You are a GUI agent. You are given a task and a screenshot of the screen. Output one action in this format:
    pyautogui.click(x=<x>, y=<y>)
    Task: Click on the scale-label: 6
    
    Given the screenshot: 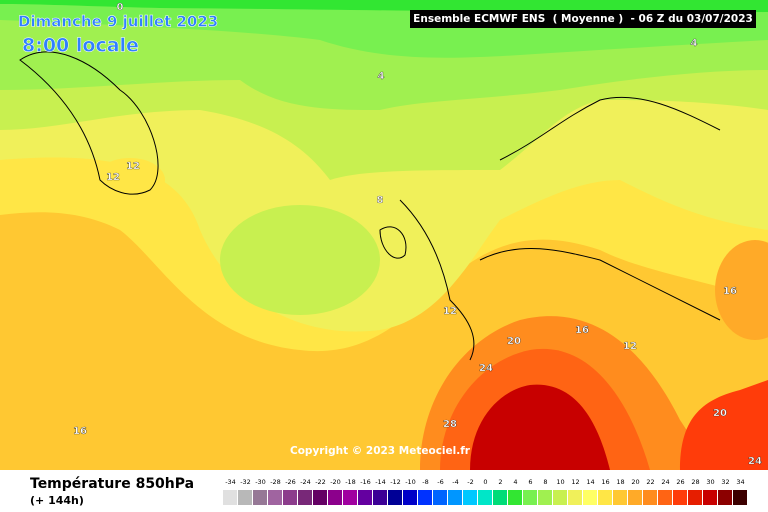 What is the action you would take?
    pyautogui.click(x=530, y=482)
    